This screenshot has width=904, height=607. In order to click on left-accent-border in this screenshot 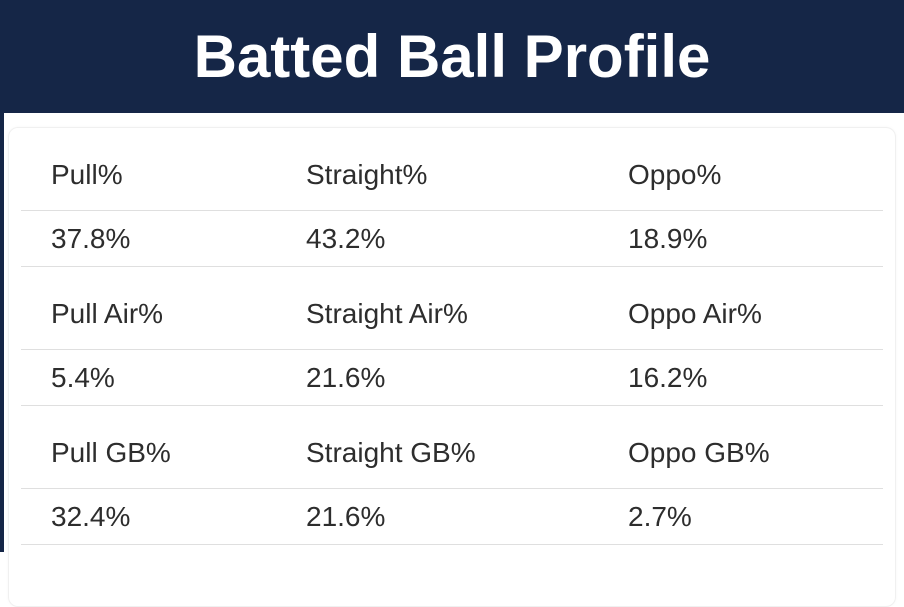, I will do `click(2, 276)`.